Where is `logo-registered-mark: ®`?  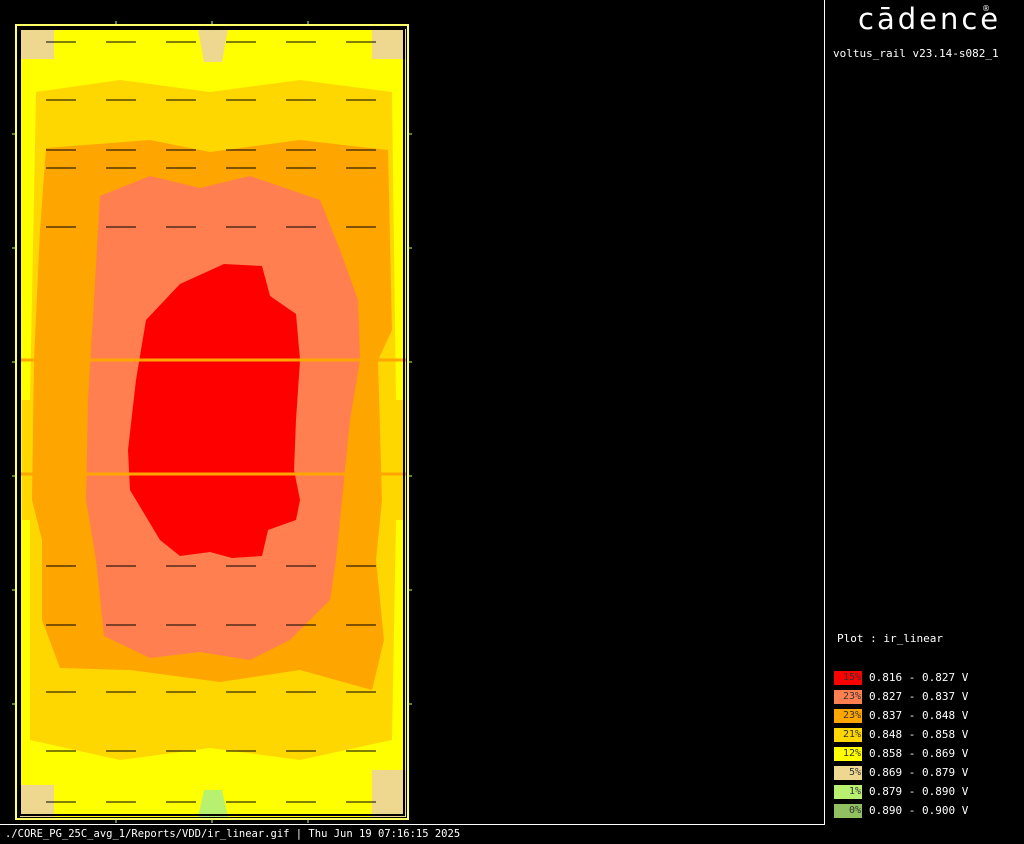
logo-registered-mark: ® is located at coordinates (986, 8).